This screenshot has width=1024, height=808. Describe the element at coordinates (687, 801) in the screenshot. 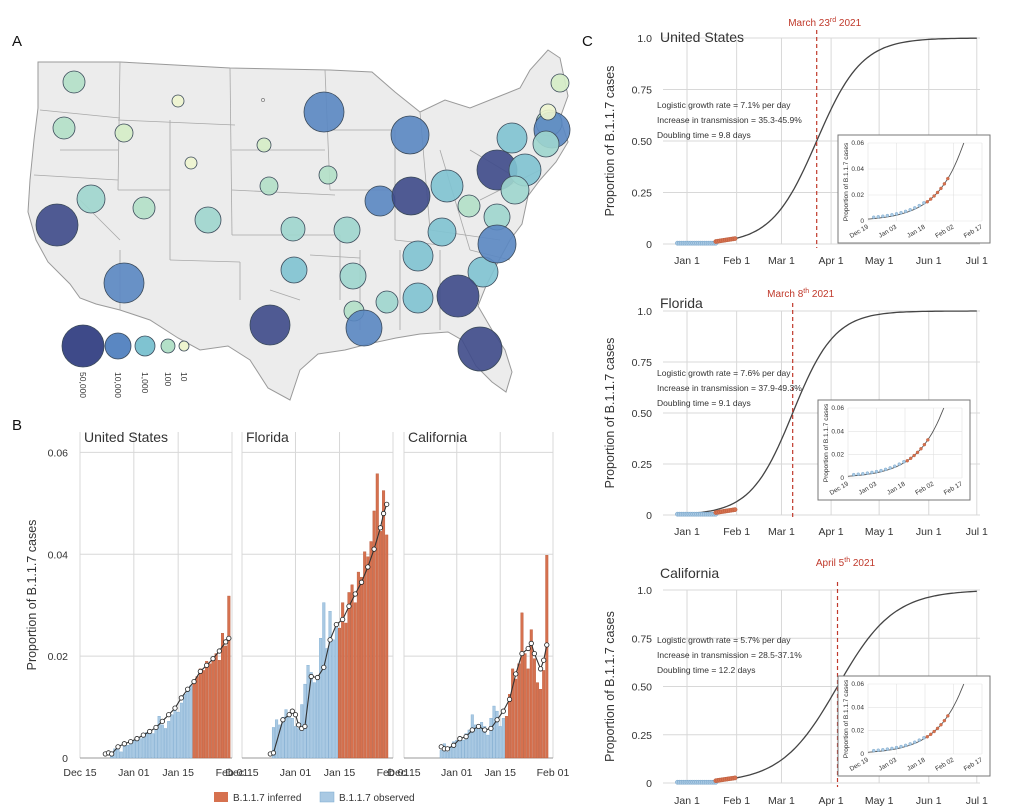

I see `x-tick-label: Jan 1` at that location.